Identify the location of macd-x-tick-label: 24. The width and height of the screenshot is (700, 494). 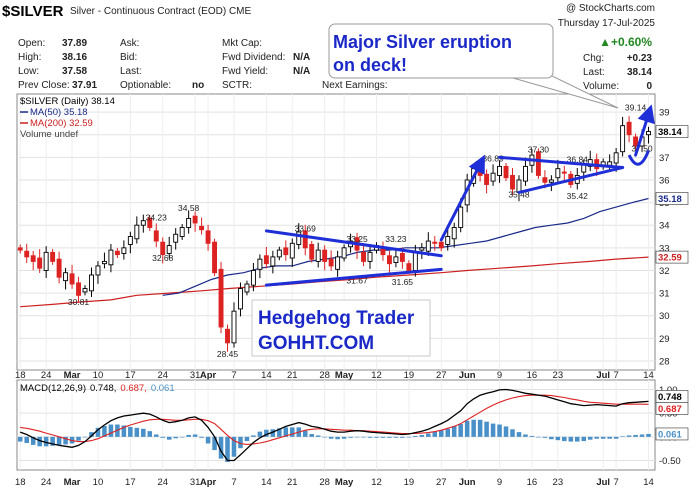
(46, 482).